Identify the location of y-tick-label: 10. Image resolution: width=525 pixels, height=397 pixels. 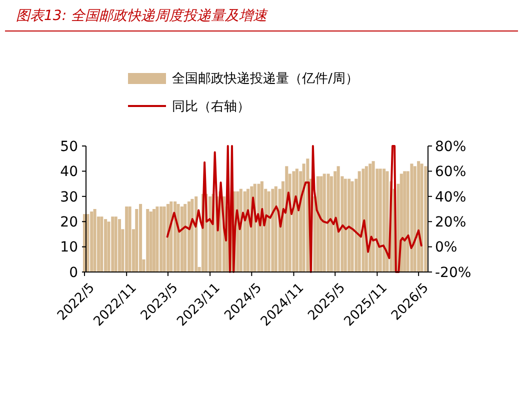
(69, 248).